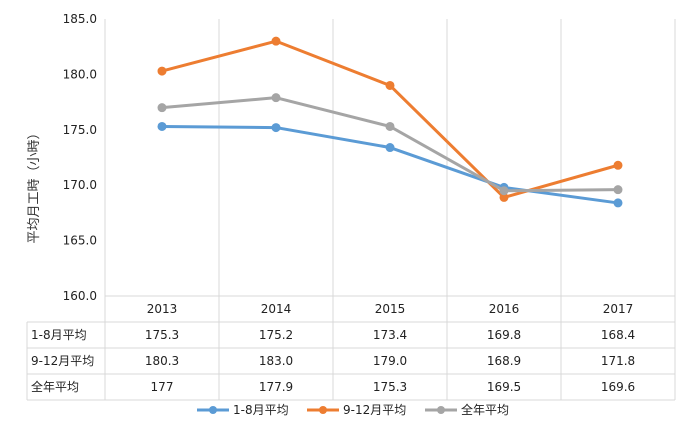  What do you see at coordinates (504, 387) in the screenshot?
I see `table-cell: 169.5` at bounding box center [504, 387].